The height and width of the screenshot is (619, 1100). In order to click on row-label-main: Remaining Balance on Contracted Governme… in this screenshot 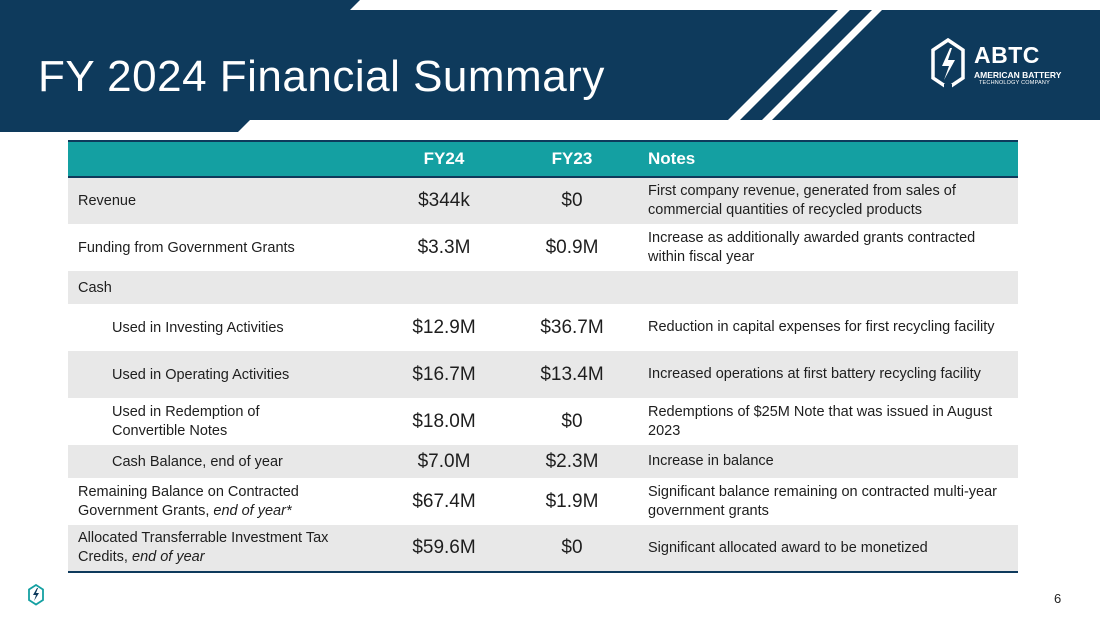, I will do `click(188, 501)`.